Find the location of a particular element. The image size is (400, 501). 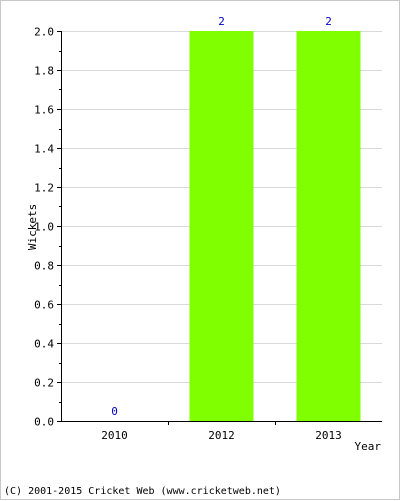

x-axis-title: Year is located at coordinates (368, 446).